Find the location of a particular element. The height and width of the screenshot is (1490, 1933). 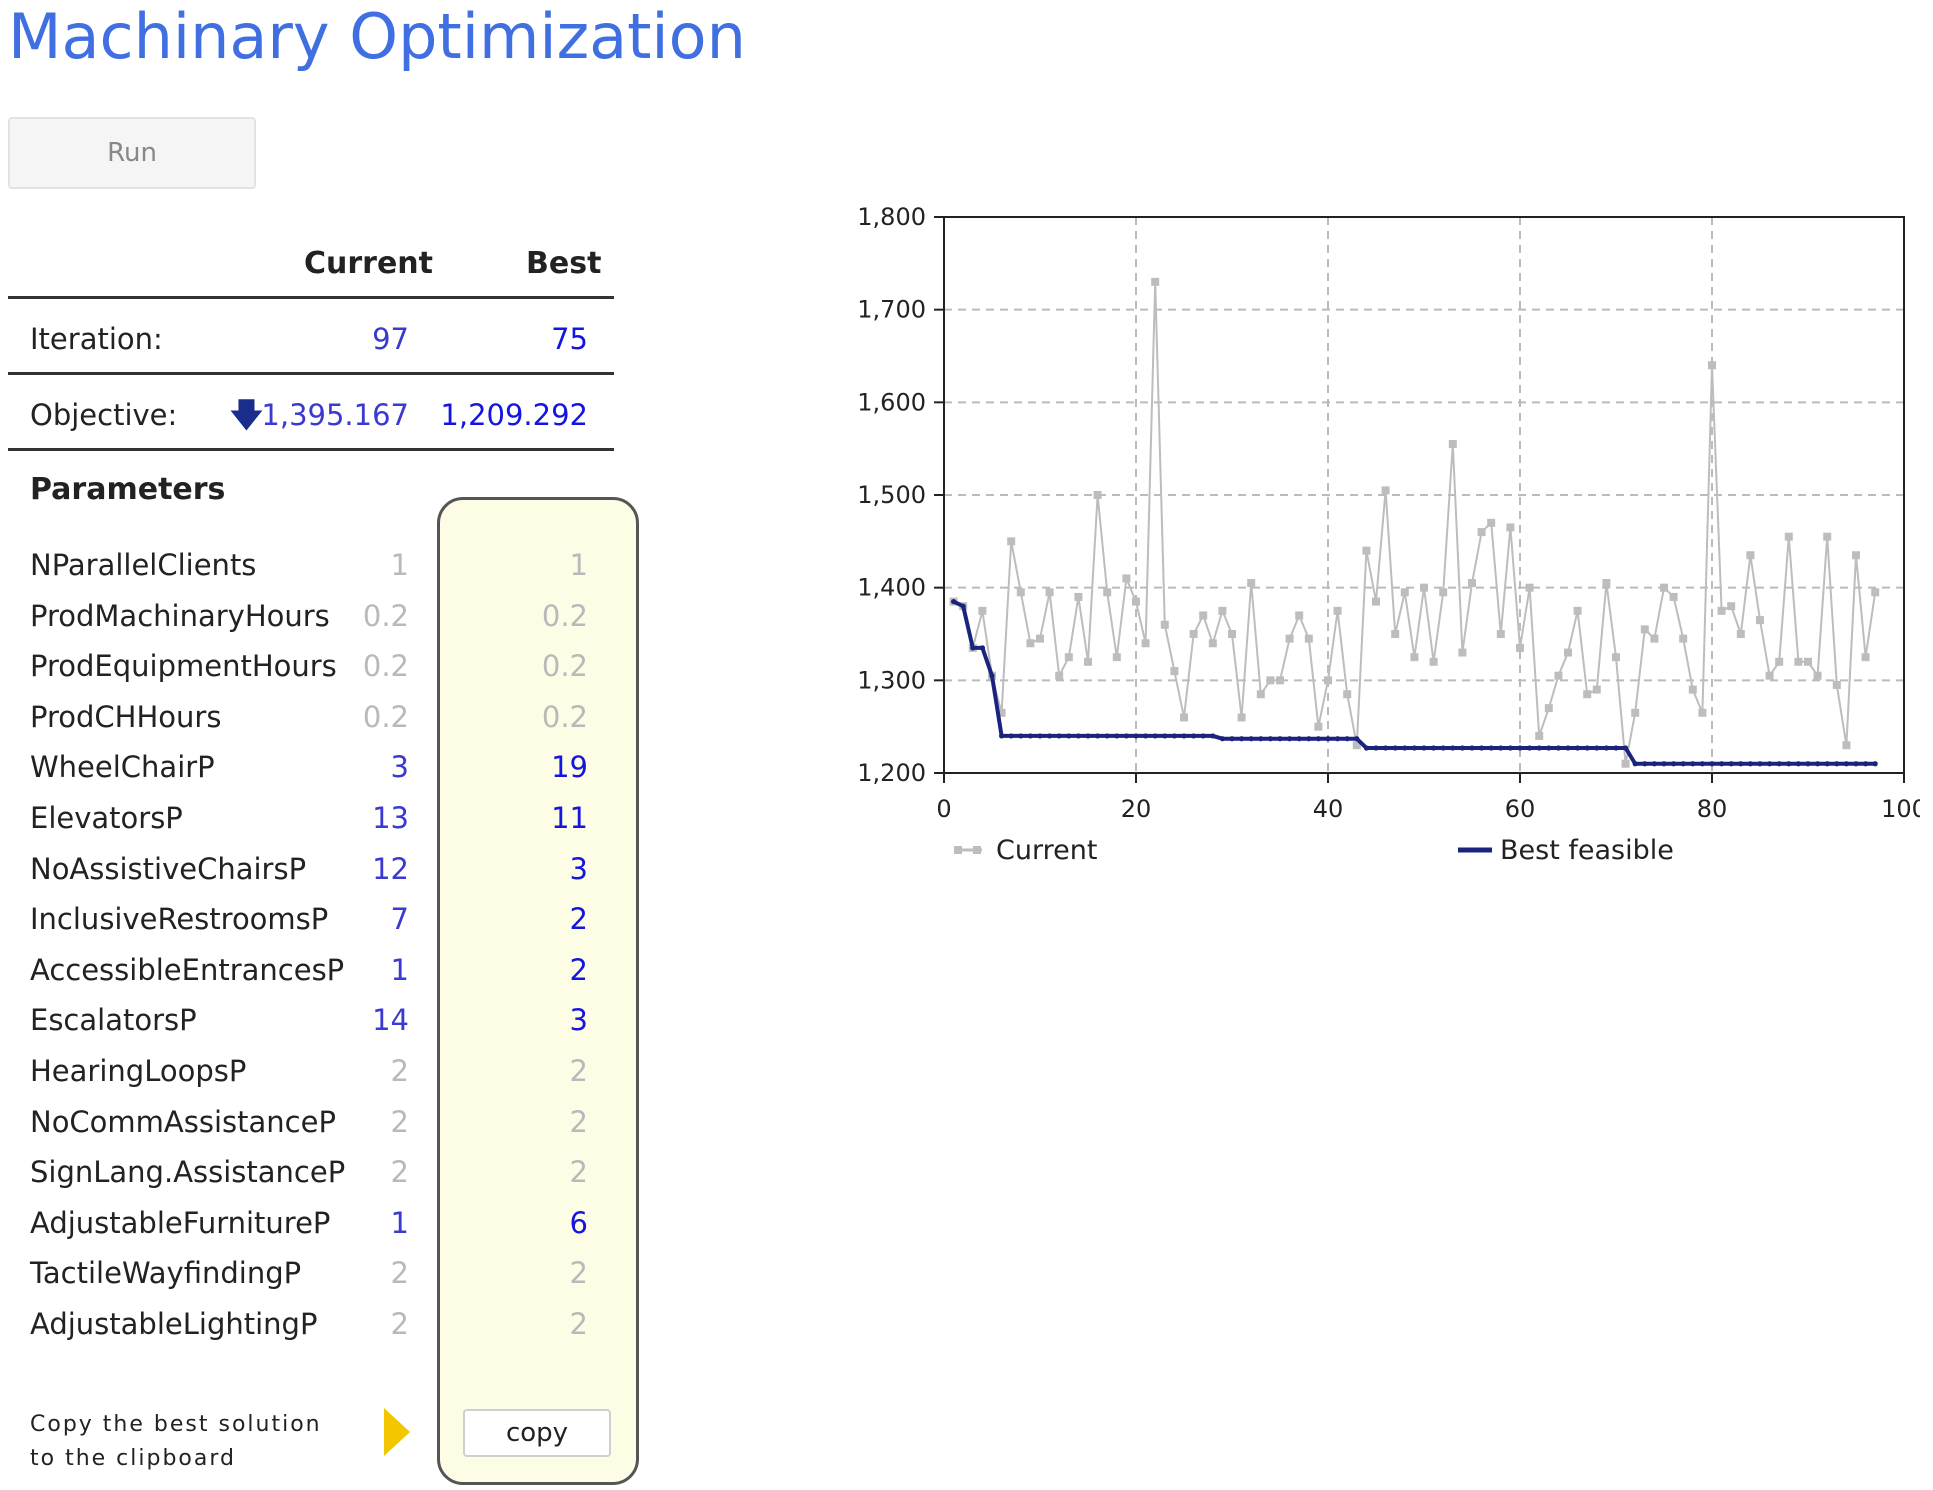

iteration-label: Iteration: is located at coordinates (96, 339).